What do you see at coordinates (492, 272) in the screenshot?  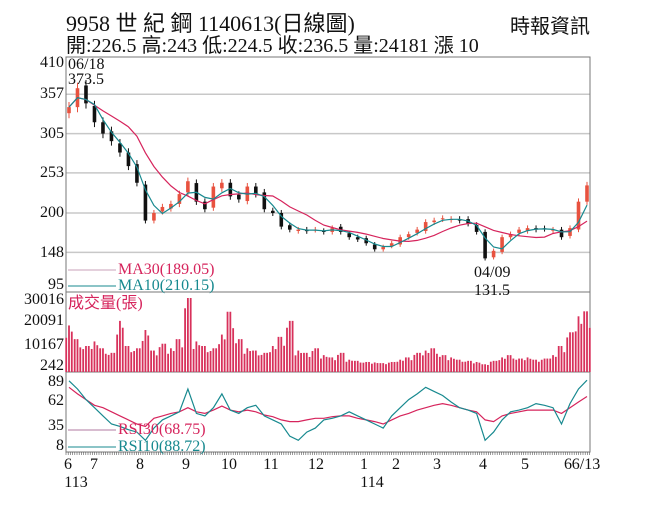 I see `low-date-label: 04/09` at bounding box center [492, 272].